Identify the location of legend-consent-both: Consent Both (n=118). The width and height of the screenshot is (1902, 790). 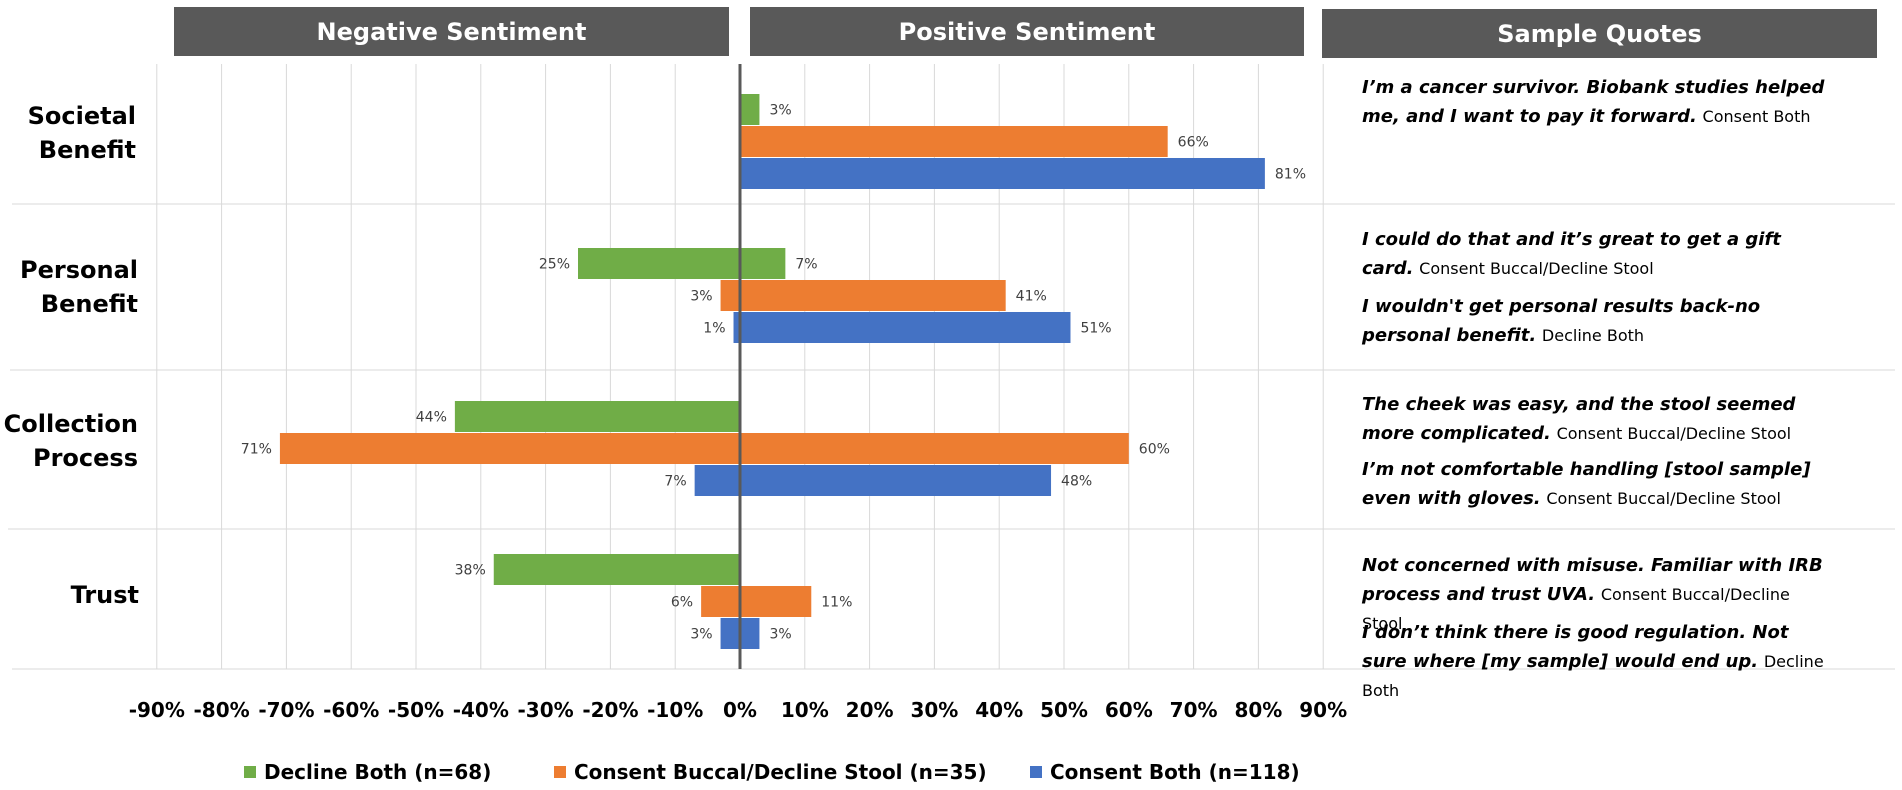
(1165, 772).